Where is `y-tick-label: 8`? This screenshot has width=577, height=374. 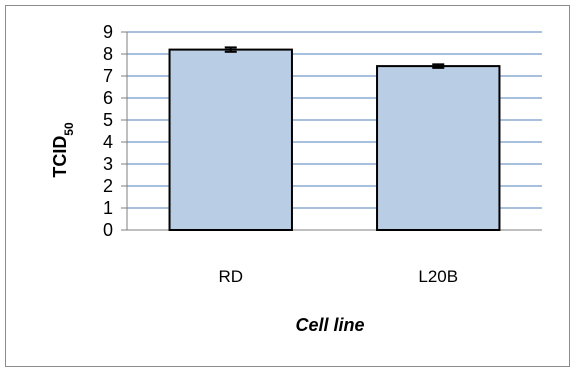 y-tick-label: 8 is located at coordinates (108, 54).